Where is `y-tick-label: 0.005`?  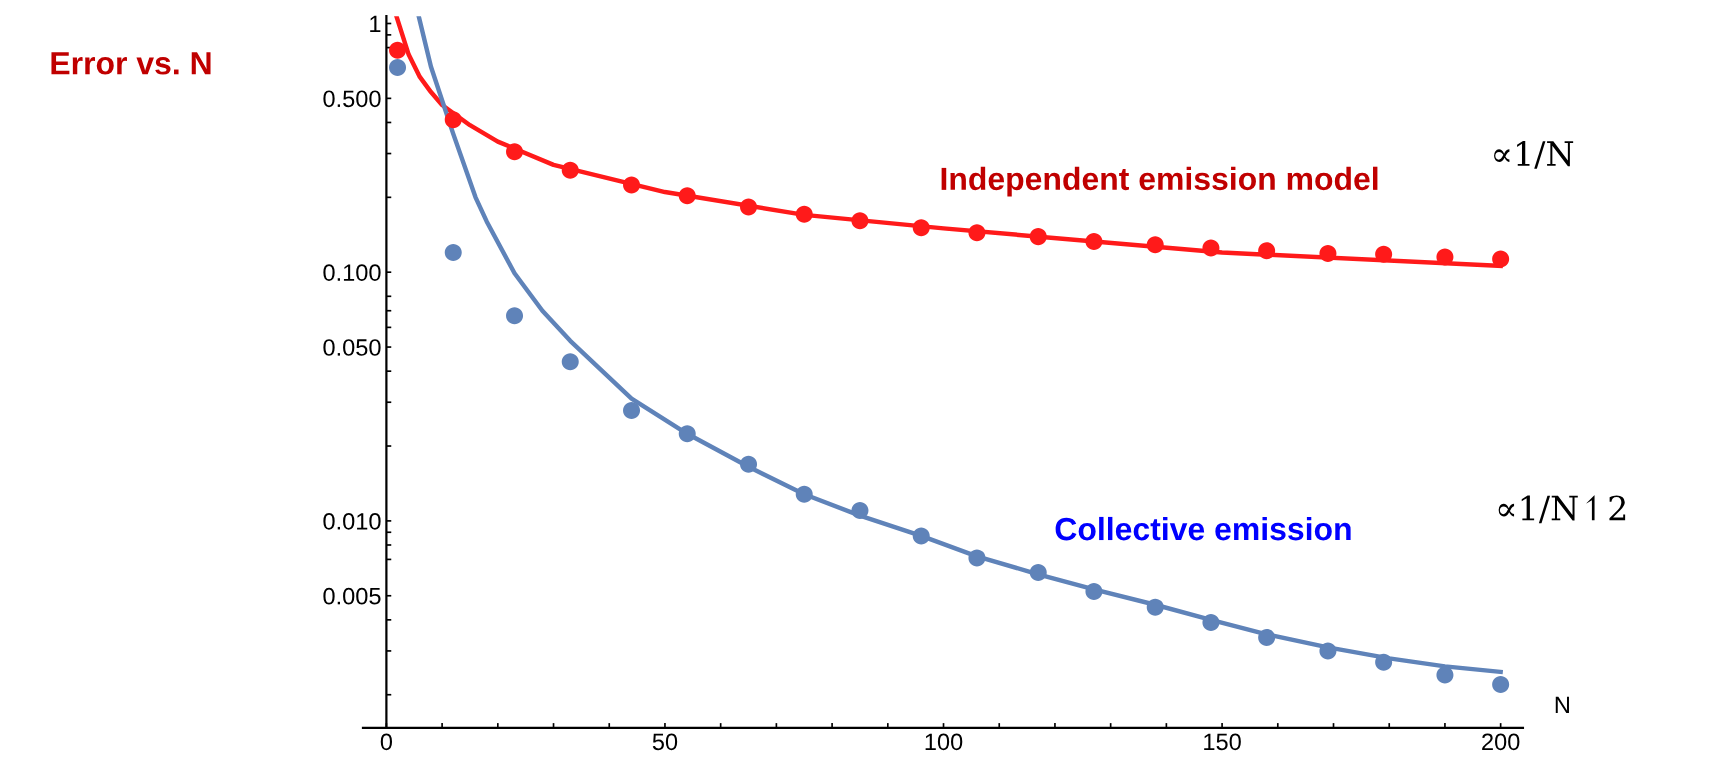 y-tick-label: 0.005 is located at coordinates (352, 596).